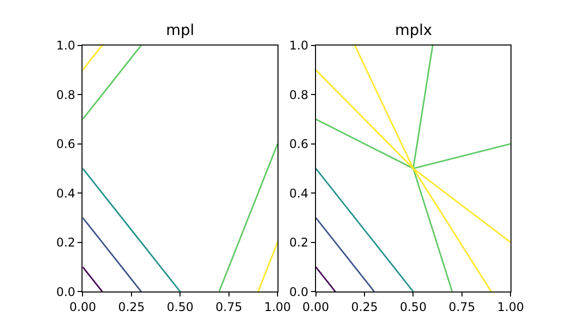  What do you see at coordinates (413, 30) in the screenshot?
I see `chart-title: mplx` at bounding box center [413, 30].